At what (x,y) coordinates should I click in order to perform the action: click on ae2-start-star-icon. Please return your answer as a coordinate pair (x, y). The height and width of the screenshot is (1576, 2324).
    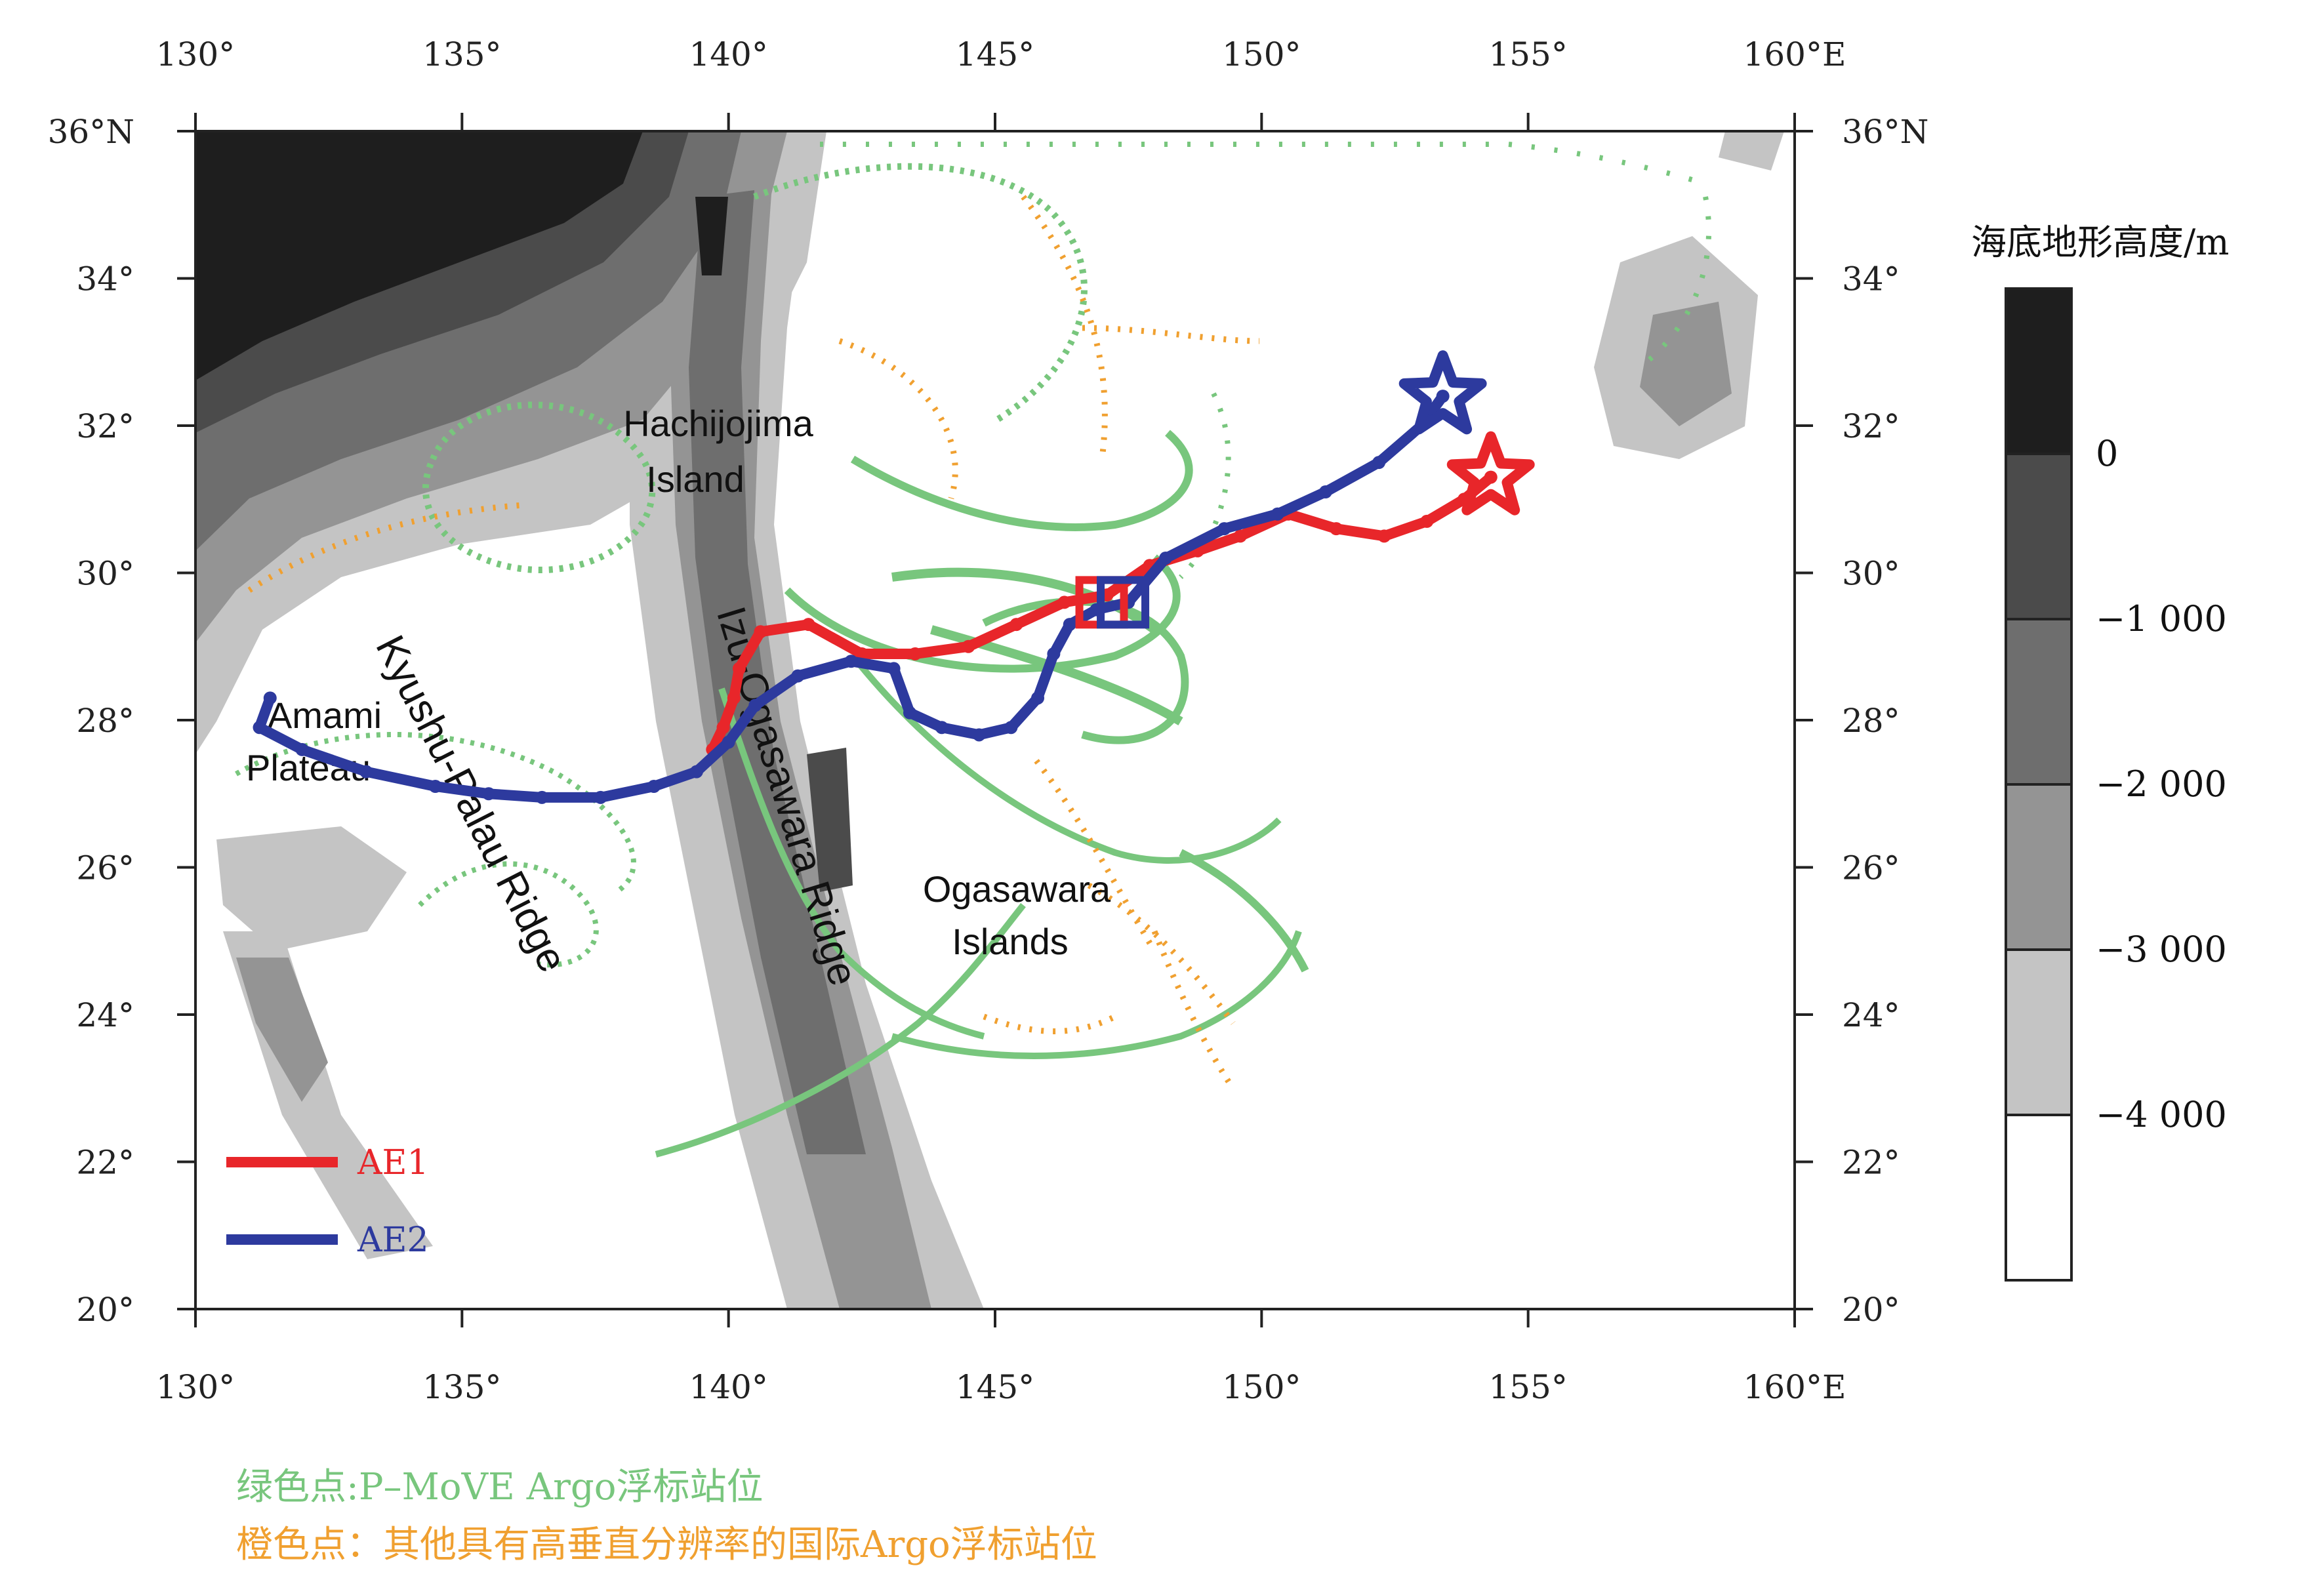
    Looking at the image, I should click on (1442, 392).